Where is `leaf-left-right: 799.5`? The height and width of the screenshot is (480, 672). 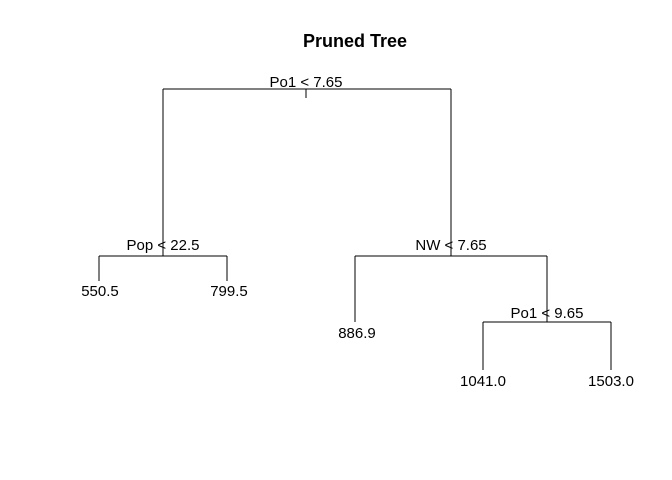 leaf-left-right: 799.5 is located at coordinates (229, 291).